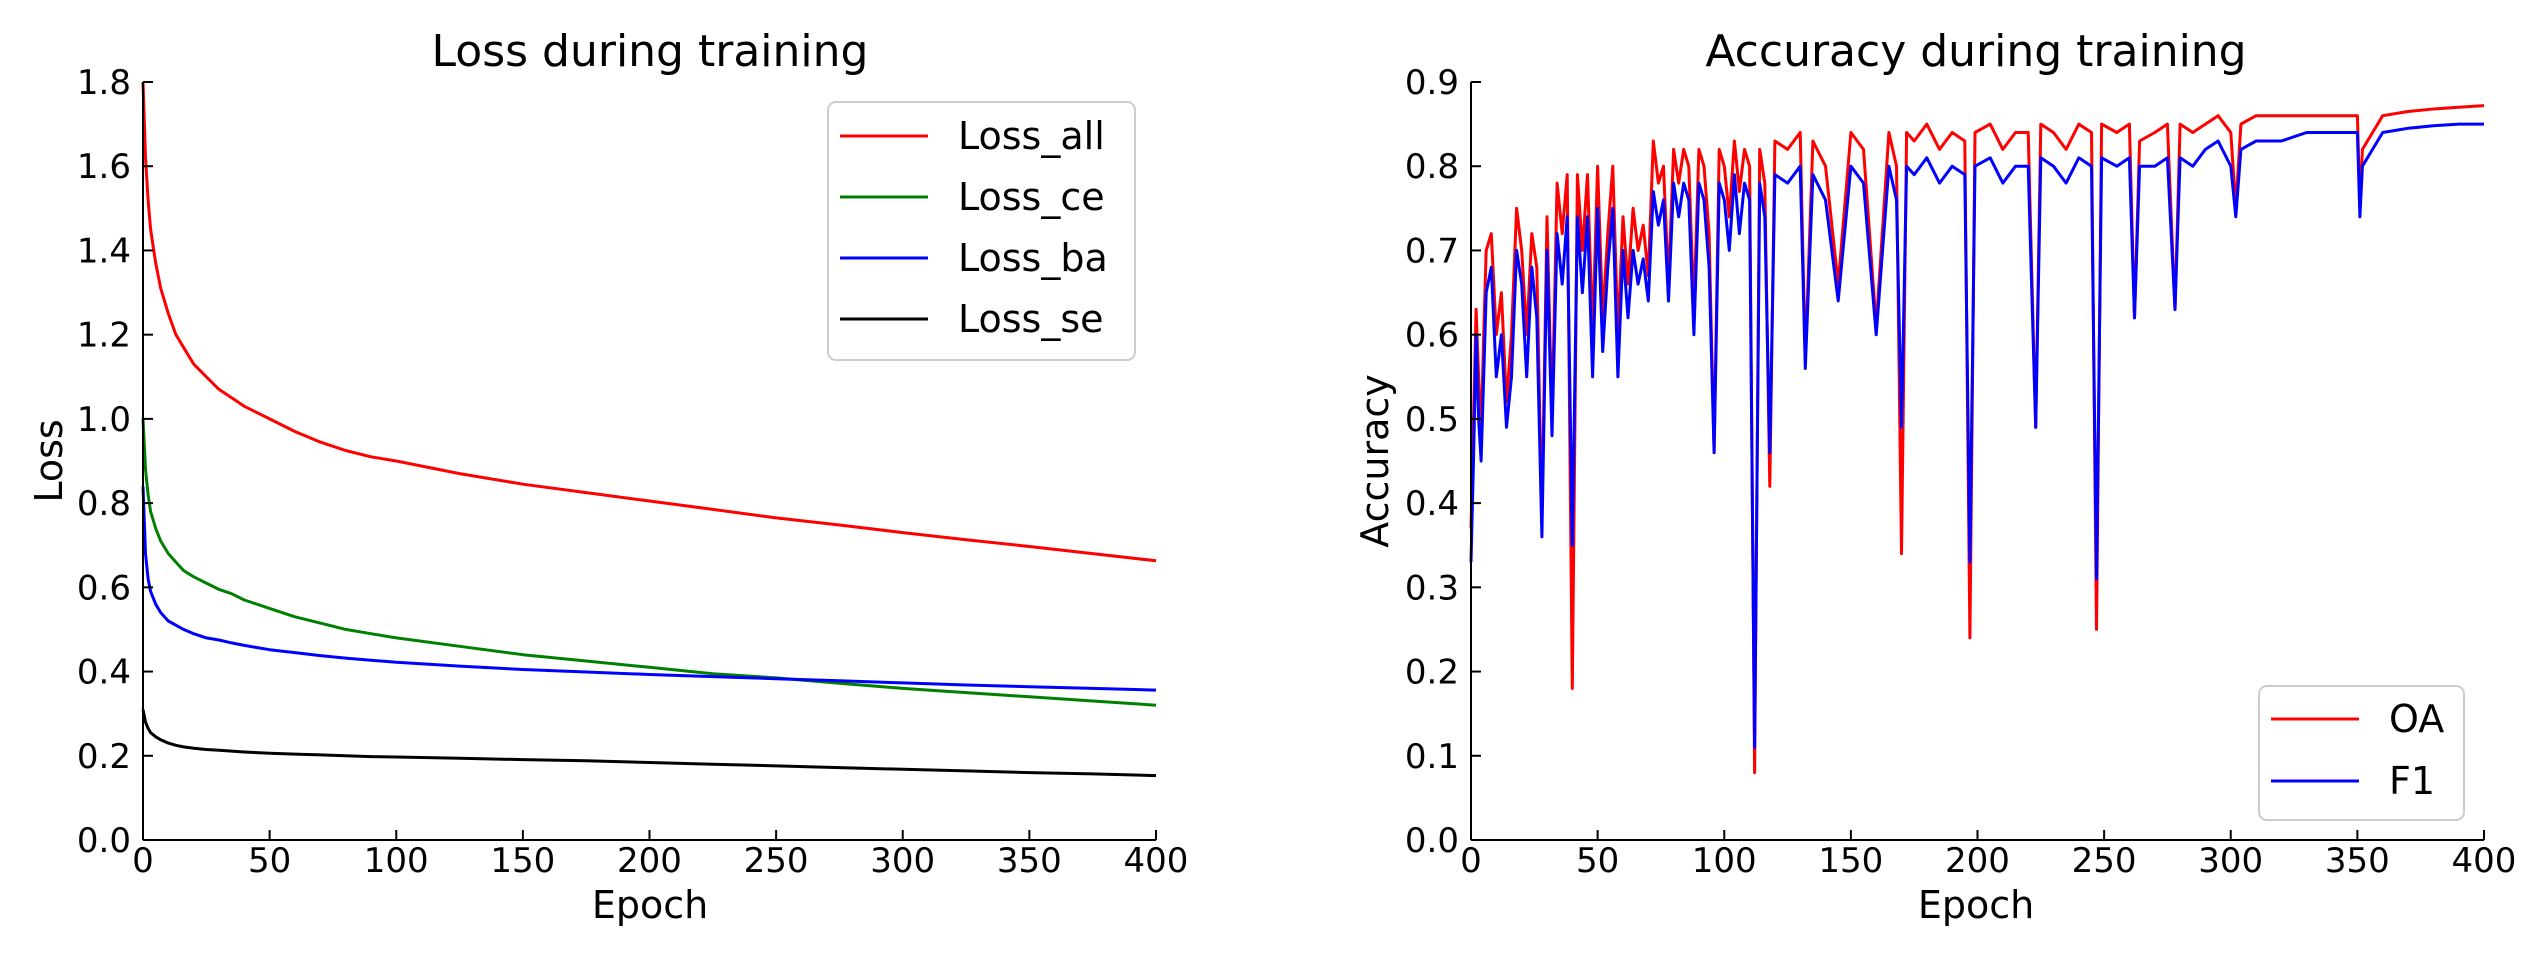  Describe the element at coordinates (2412, 781) in the screenshot. I see `legend-label-f1: F1` at that location.